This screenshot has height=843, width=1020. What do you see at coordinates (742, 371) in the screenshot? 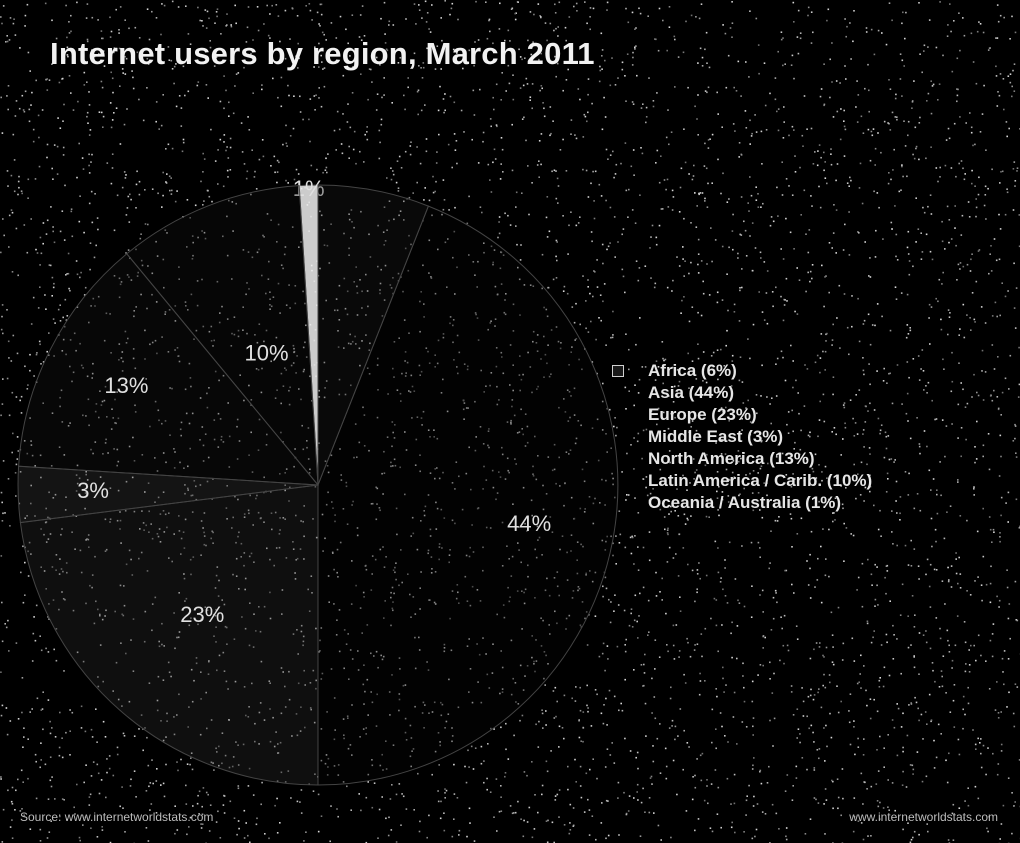
I see `legend-item: Africa (6%)` at bounding box center [742, 371].